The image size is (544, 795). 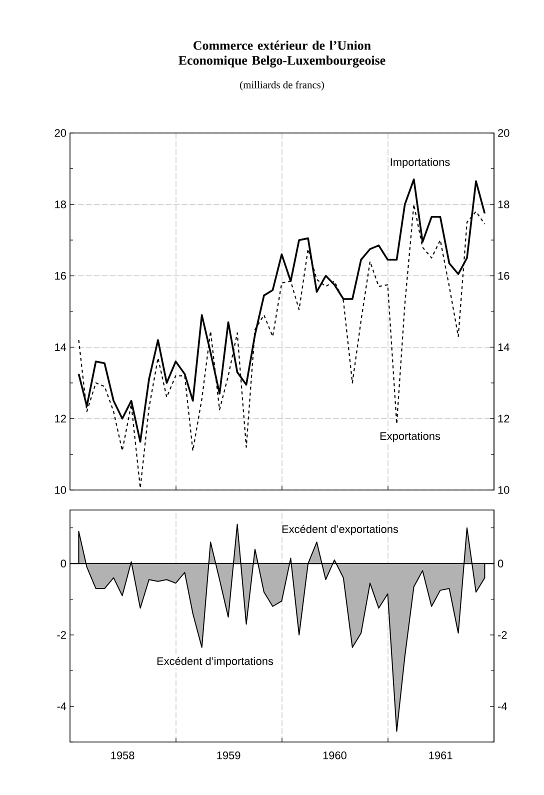 I want to click on annotation: Excédent d’importations, so click(x=215, y=662).